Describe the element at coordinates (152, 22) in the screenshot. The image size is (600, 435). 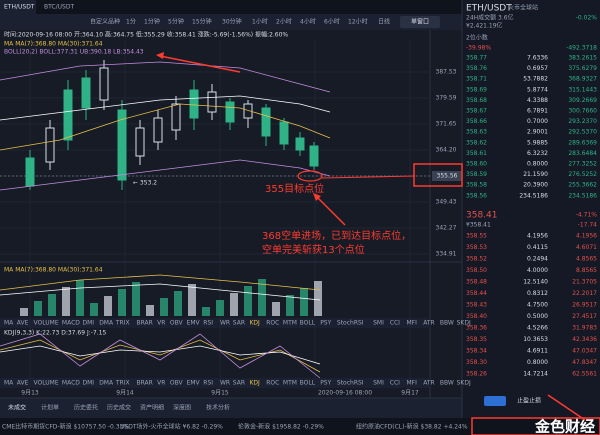
I see `interval: 1分钟` at that location.